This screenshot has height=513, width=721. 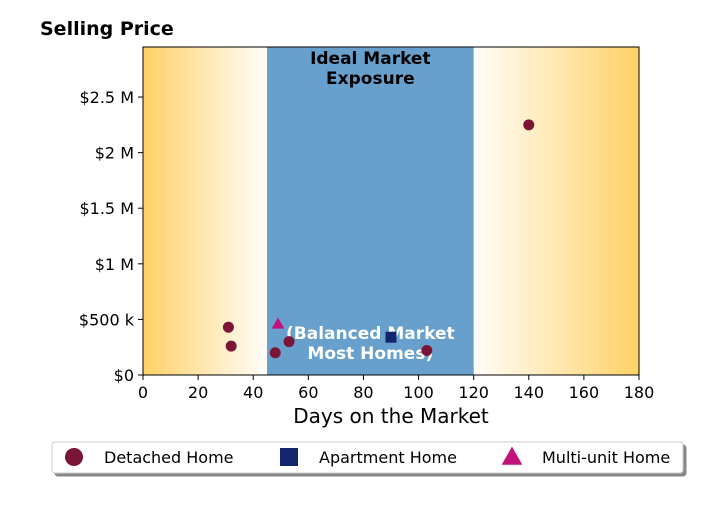 What do you see at coordinates (124, 375) in the screenshot?
I see `y-tick-label: $0` at bounding box center [124, 375].